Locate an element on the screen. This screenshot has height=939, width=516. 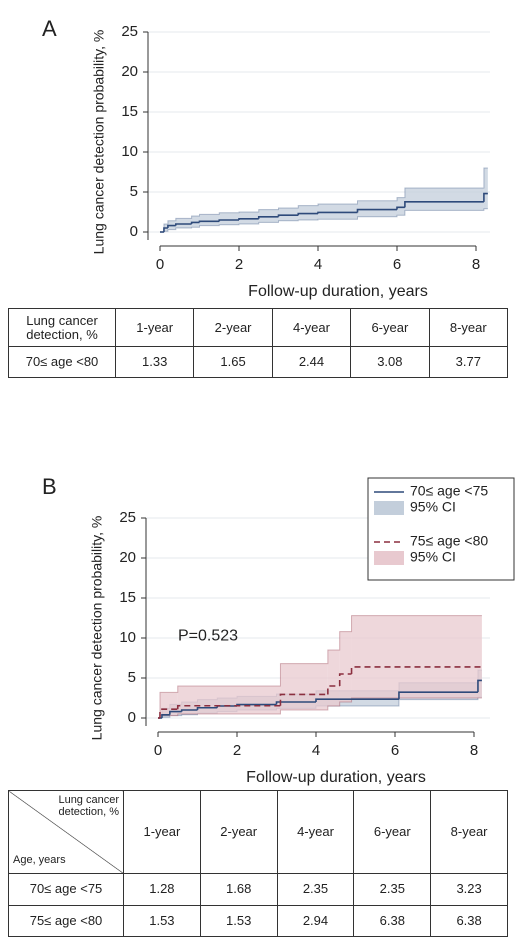
value-cell: 3.08 is located at coordinates (390, 362).